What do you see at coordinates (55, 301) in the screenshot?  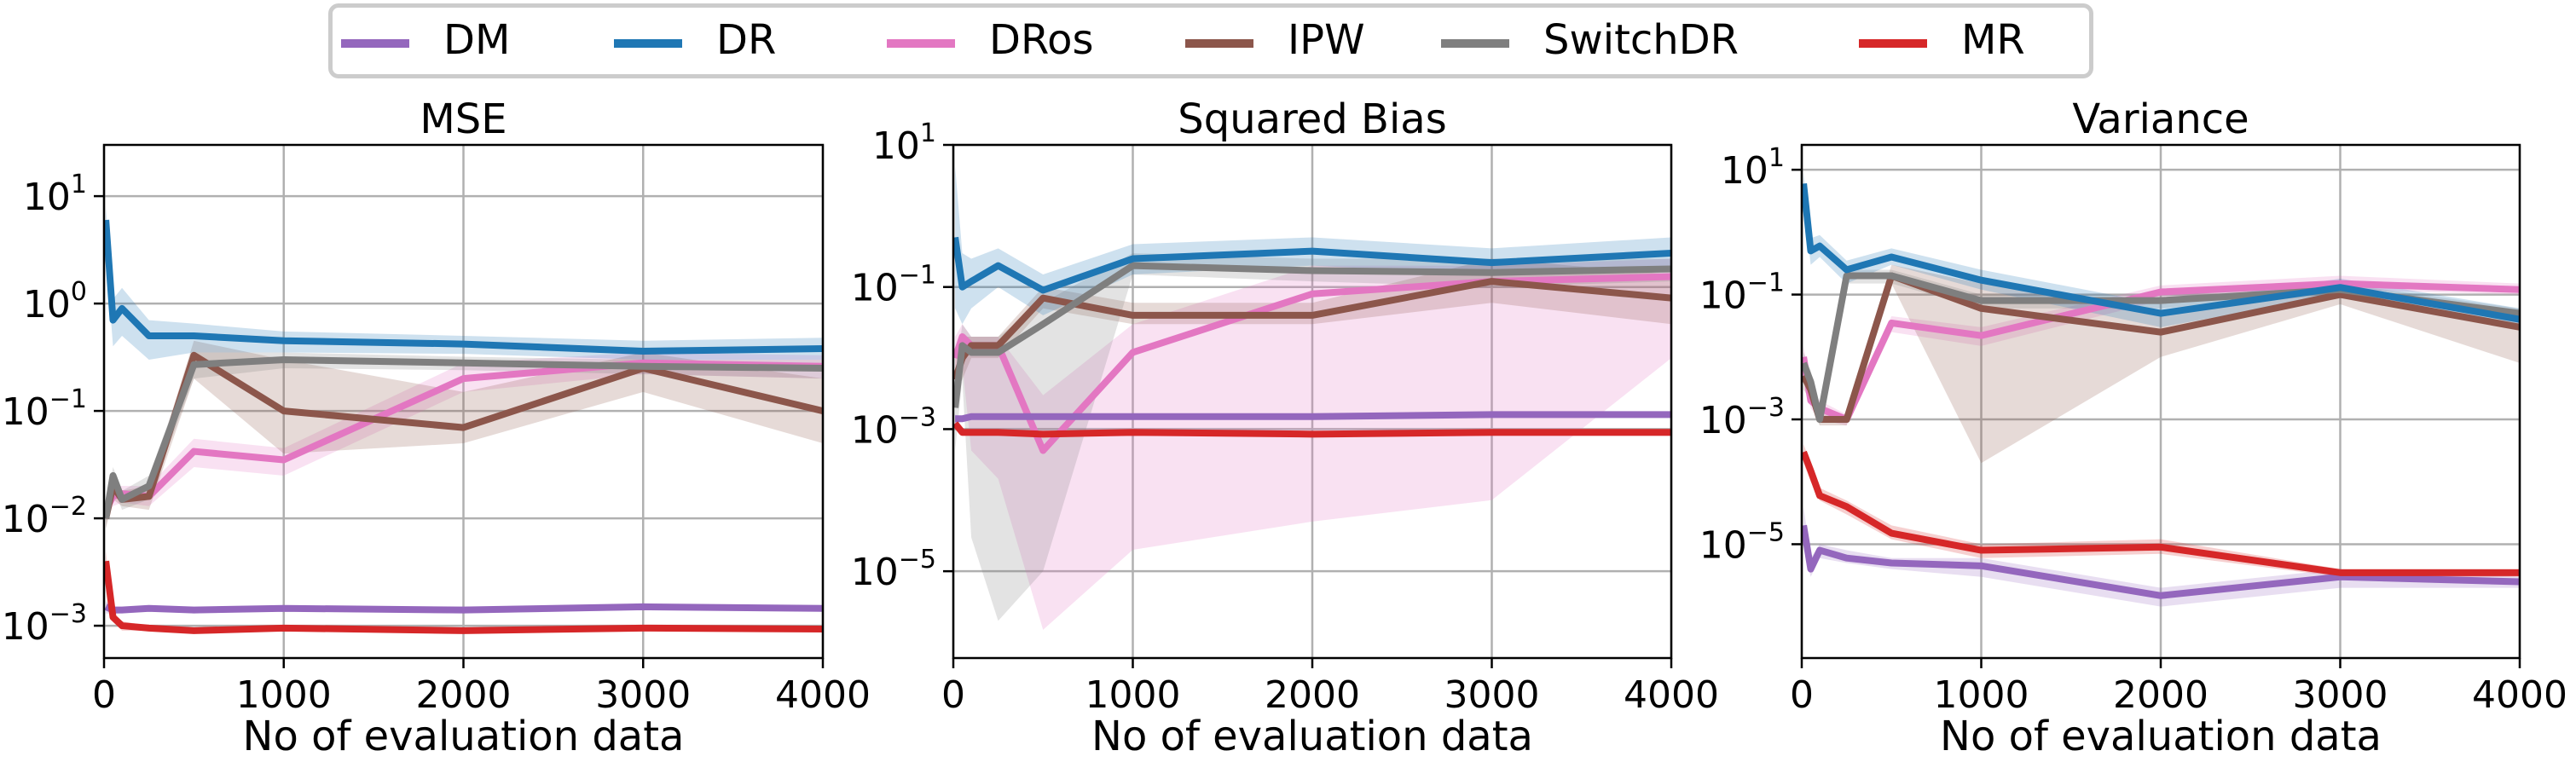 I see `y-tick-label: 10⁰` at bounding box center [55, 301].